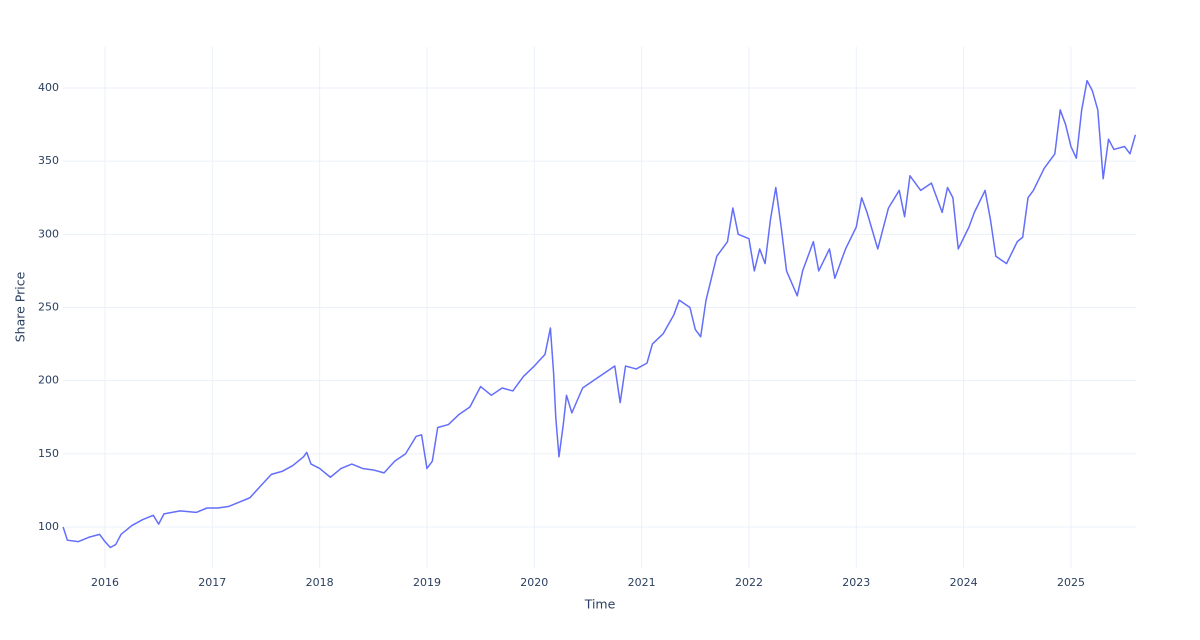 This screenshot has width=1200, height=640. Describe the element at coordinates (964, 582) in the screenshot. I see `x-tick-label: 2024` at that location.